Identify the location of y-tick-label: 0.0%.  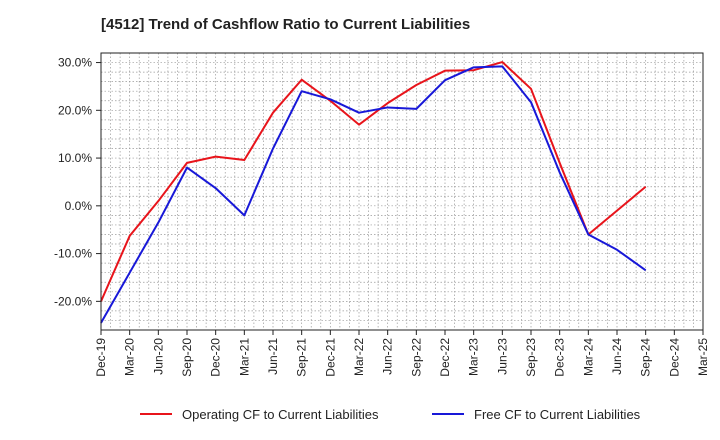
(79, 206).